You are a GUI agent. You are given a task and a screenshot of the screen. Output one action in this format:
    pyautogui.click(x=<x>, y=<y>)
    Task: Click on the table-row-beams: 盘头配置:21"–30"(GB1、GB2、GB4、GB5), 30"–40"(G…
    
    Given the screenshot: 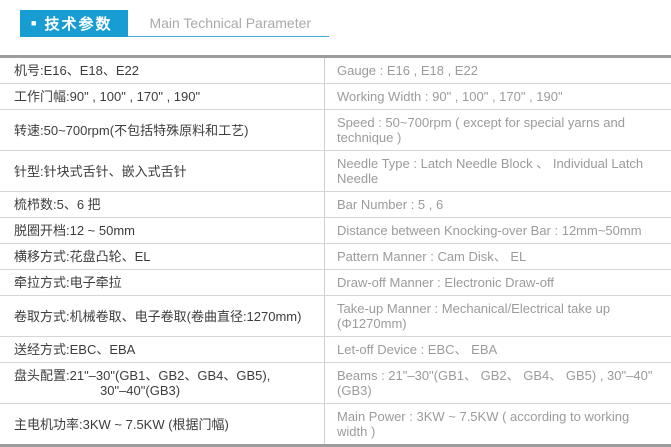 What is the action you would take?
    pyautogui.click(x=335, y=382)
    